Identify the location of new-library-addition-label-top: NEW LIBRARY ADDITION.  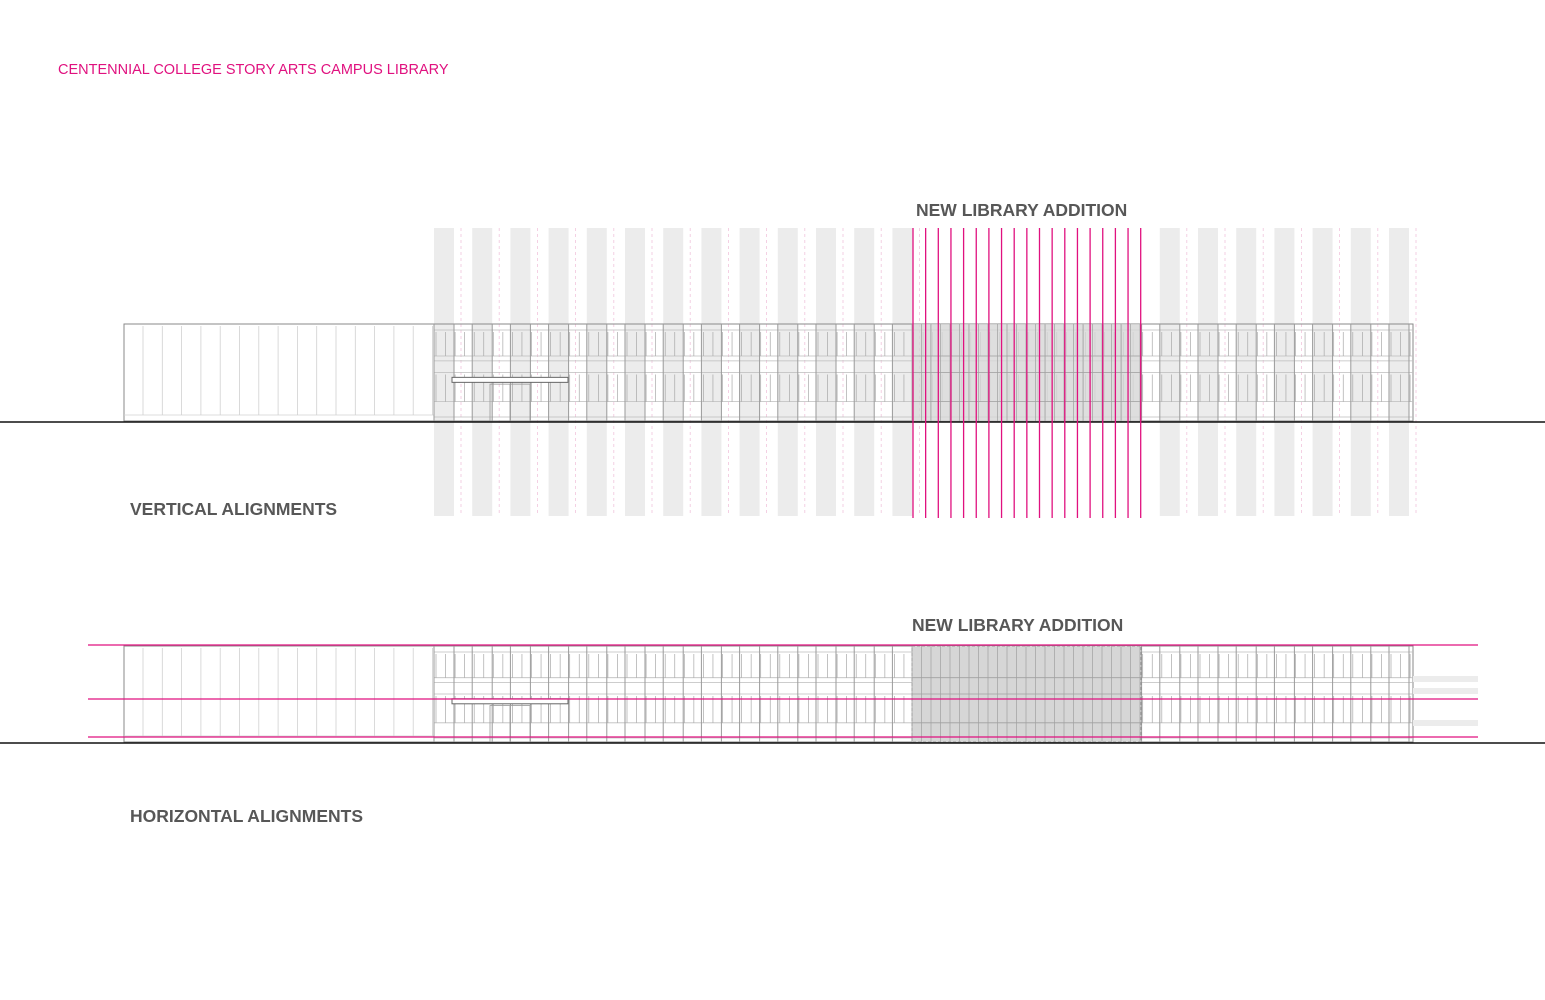
(1022, 210).